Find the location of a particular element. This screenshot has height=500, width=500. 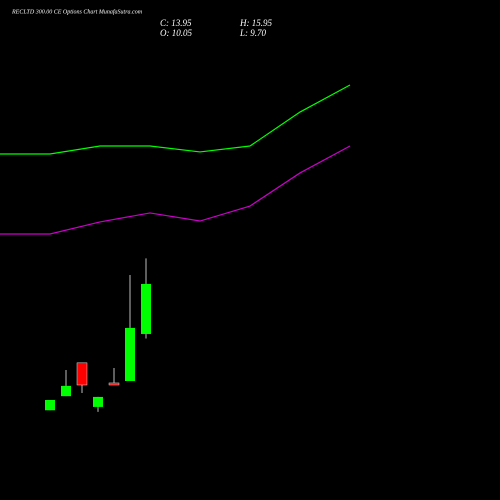

close-text: C: 13.95 is located at coordinates (176, 23).